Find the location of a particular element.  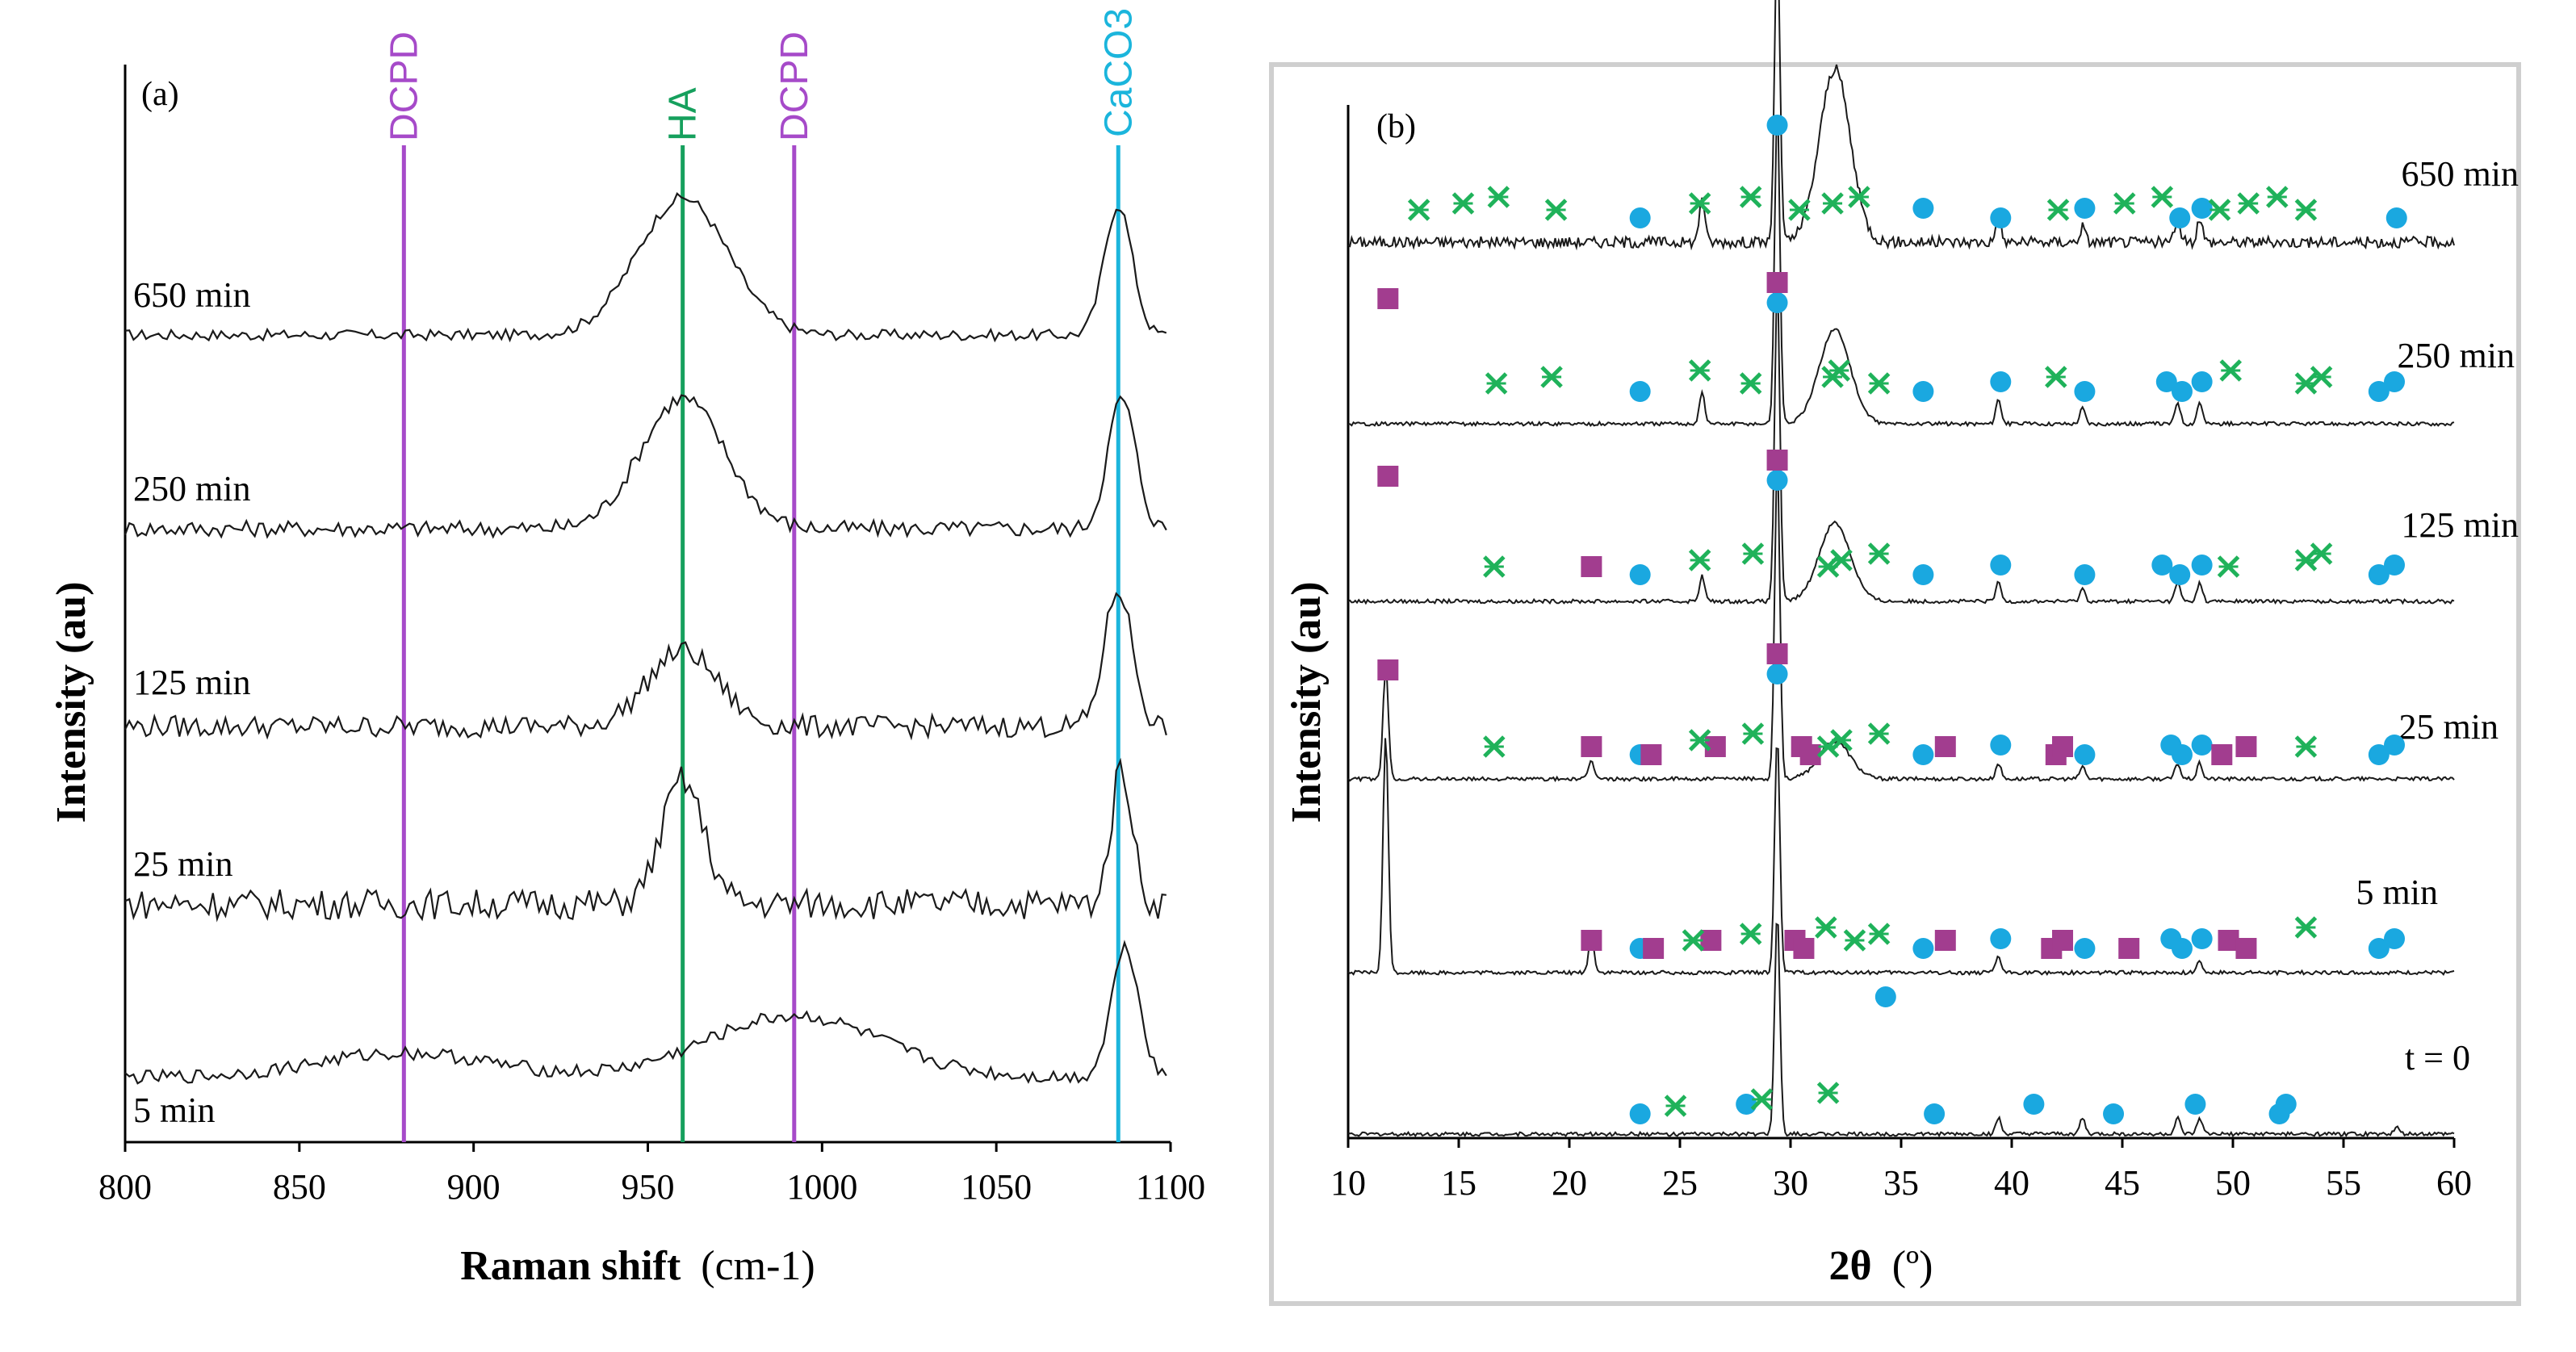

panel-b-x-tick-label: 15 is located at coordinates (1458, 1183).